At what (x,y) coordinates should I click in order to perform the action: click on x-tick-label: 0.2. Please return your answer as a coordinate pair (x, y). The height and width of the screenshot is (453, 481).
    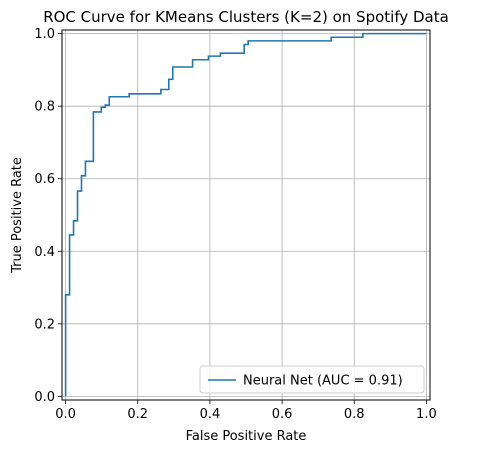
    Looking at the image, I should click on (137, 414).